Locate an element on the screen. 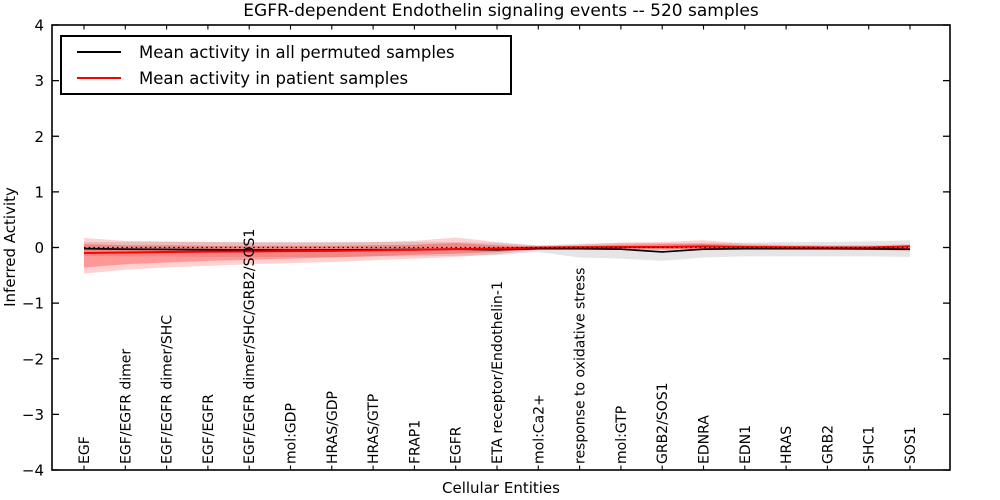 The image size is (1000, 500). x-category-label: HRAS/GTP is located at coordinates (374, 429).